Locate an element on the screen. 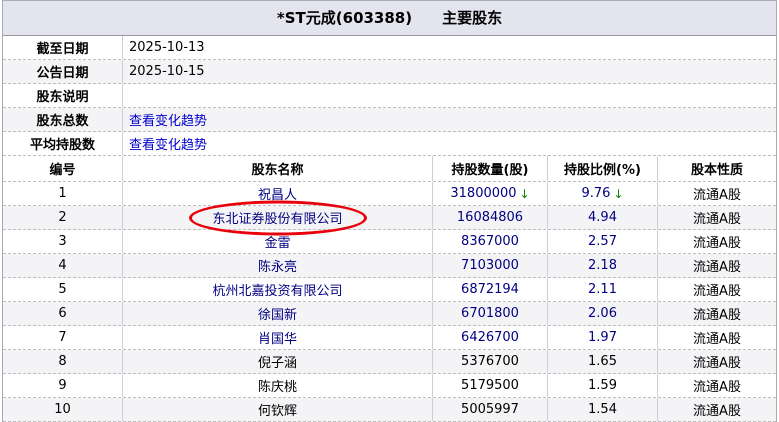  cell-shareholder-name: 陈永亮 is located at coordinates (278, 265).